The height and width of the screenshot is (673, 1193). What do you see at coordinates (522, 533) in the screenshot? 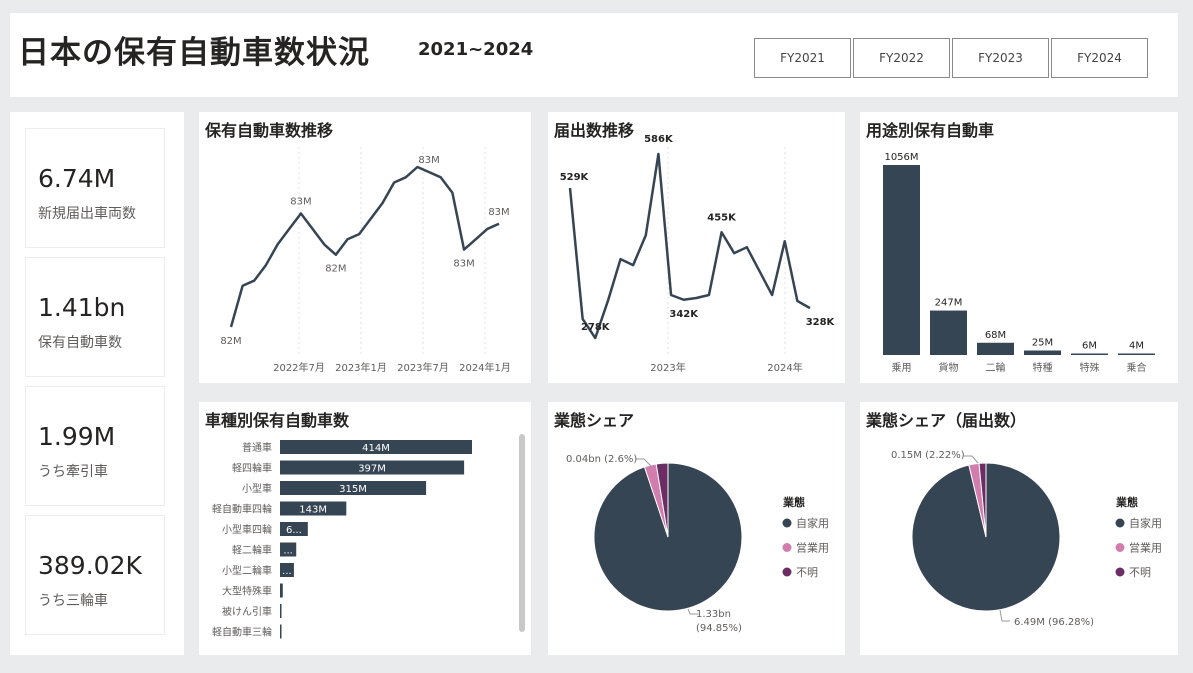
I see `vertical-scrollbar` at bounding box center [522, 533].